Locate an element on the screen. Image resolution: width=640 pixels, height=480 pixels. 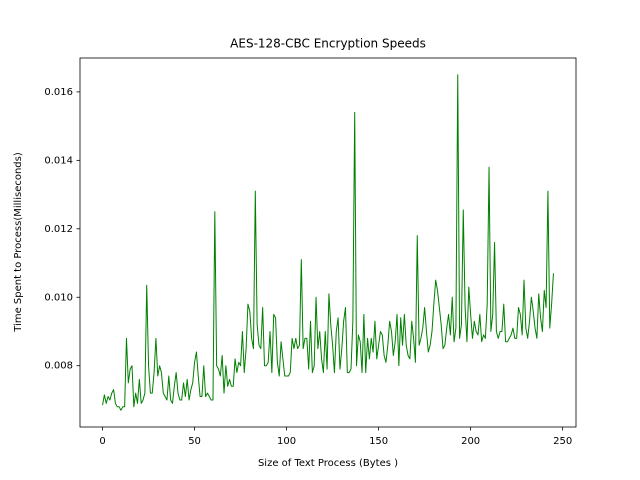
y-tick-label: 0.010 is located at coordinates (58, 297).